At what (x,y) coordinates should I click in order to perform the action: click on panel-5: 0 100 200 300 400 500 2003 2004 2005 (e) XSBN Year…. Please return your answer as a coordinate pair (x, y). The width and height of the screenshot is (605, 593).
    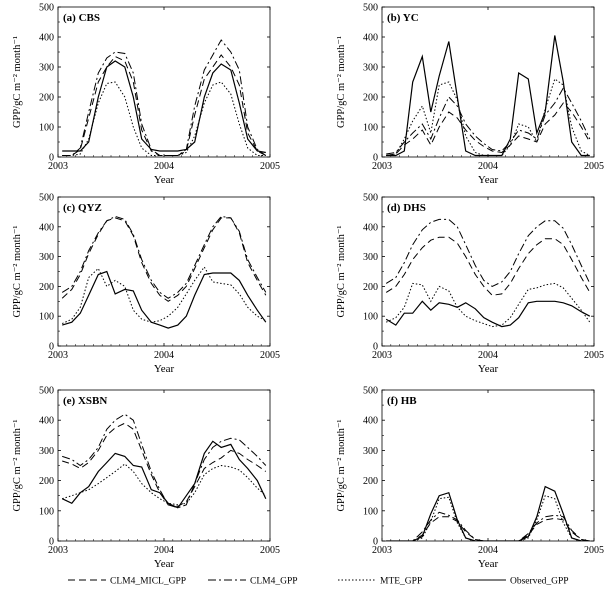
    Looking at the image, I should click on (146, 478).